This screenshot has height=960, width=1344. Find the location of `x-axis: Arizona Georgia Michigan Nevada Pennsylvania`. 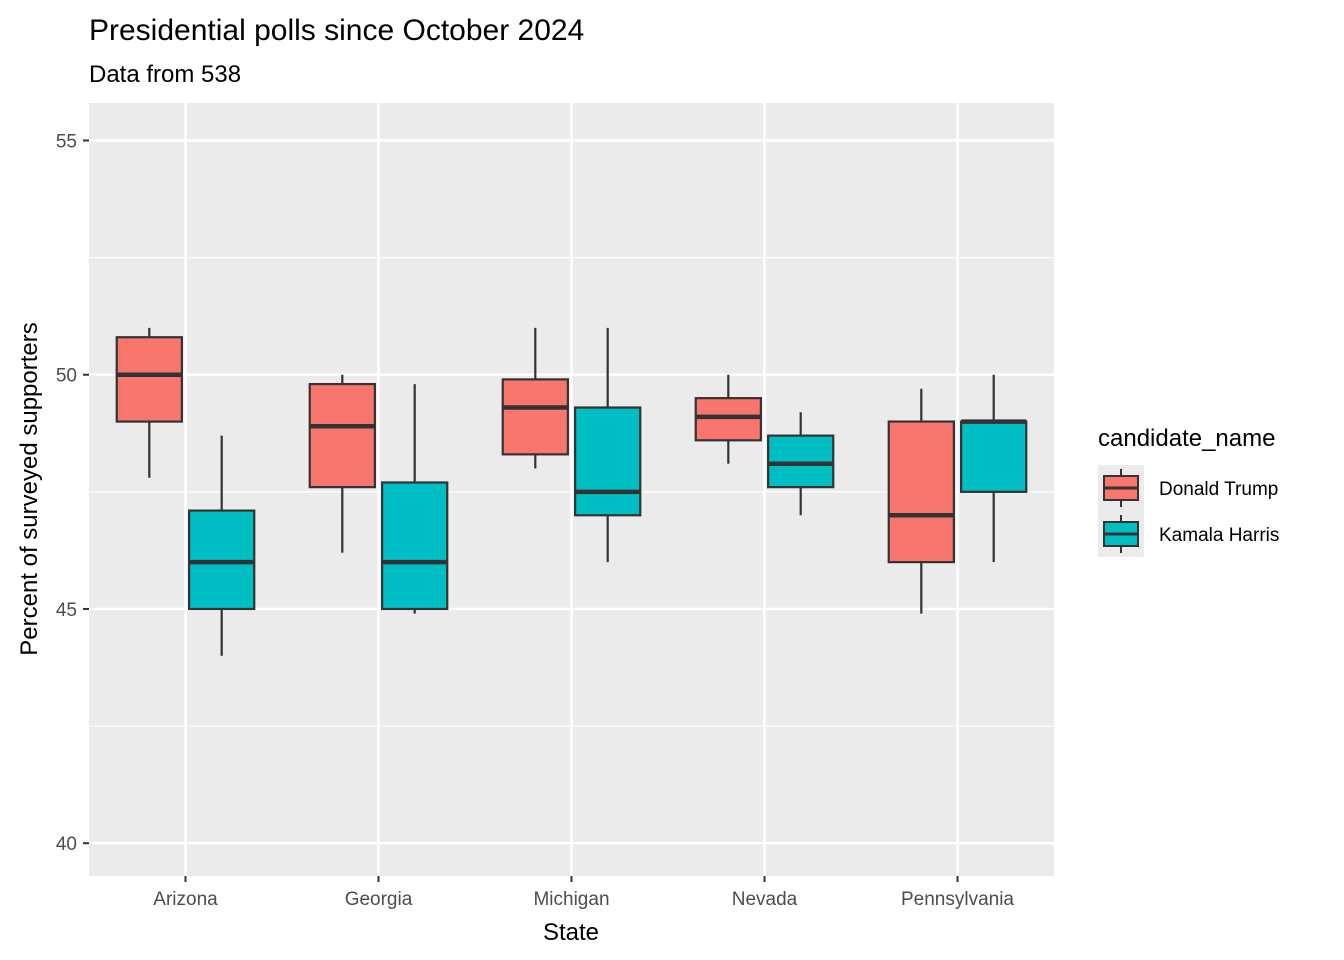

x-axis: Arizona Georgia Michigan Nevada Pennsylvania is located at coordinates (583, 893).